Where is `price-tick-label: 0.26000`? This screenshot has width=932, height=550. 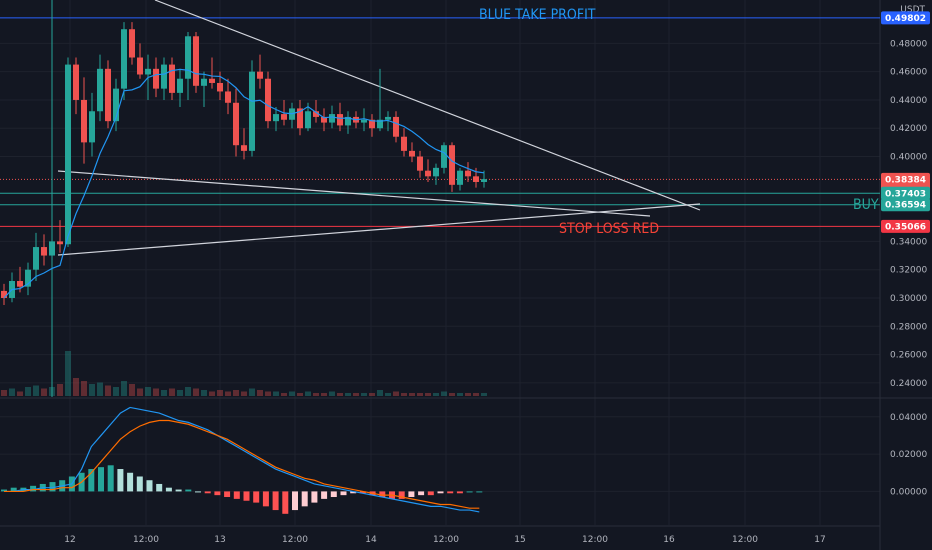
price-tick-label: 0.26000 is located at coordinates (908, 356).